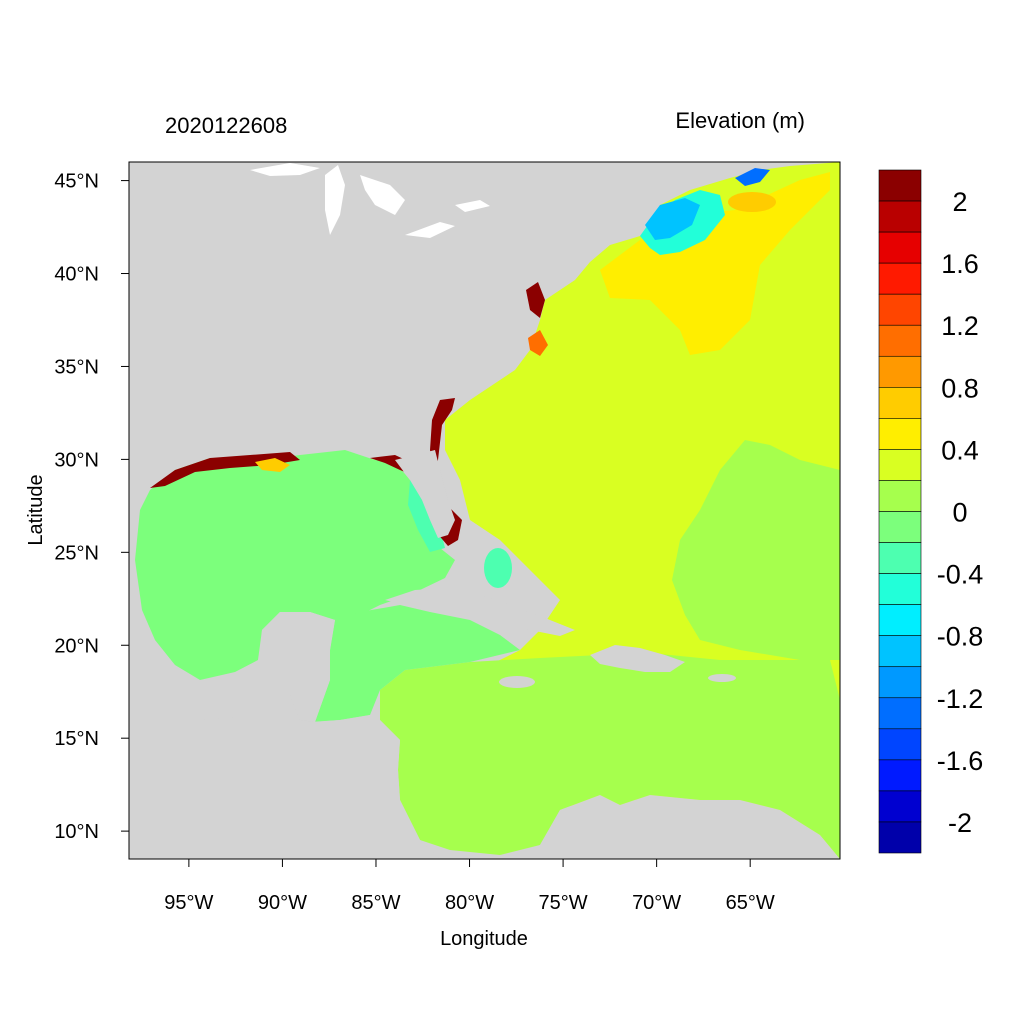 Image resolution: width=1024 pixels, height=1024 pixels. What do you see at coordinates (76, 553) in the screenshot?
I see `y-tick-label: 25°N` at bounding box center [76, 553].